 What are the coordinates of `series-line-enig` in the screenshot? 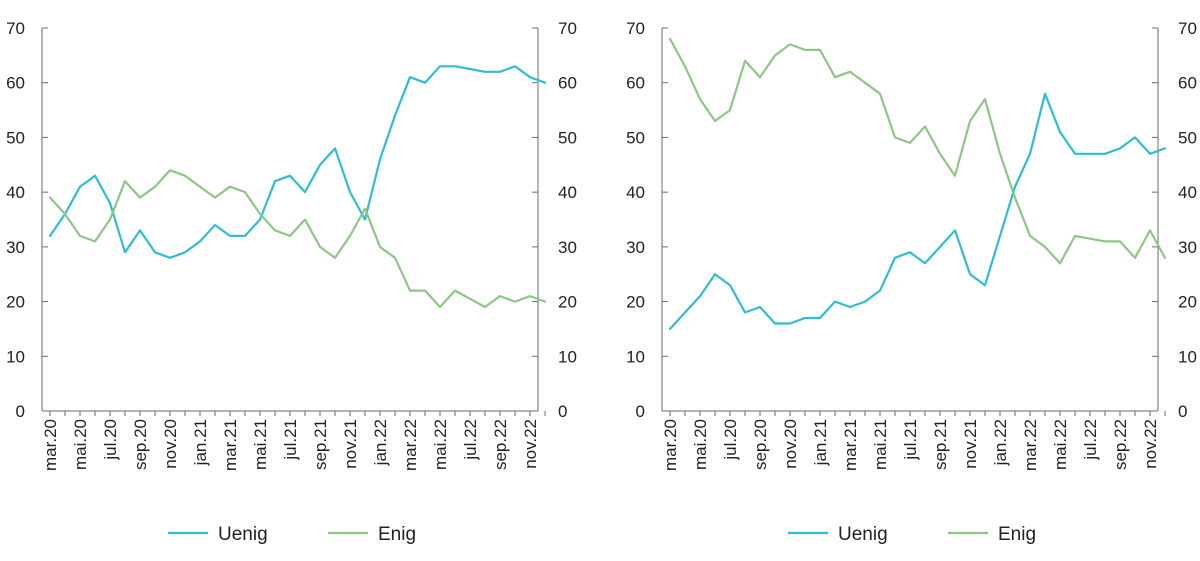 It's located at (297, 239).